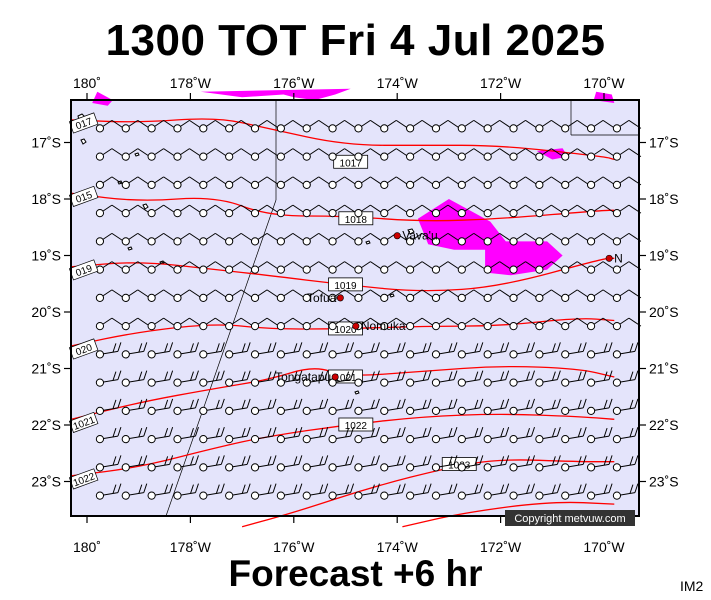 The height and width of the screenshot is (600, 711). I want to click on isobar-label: 1022, so click(356, 426).